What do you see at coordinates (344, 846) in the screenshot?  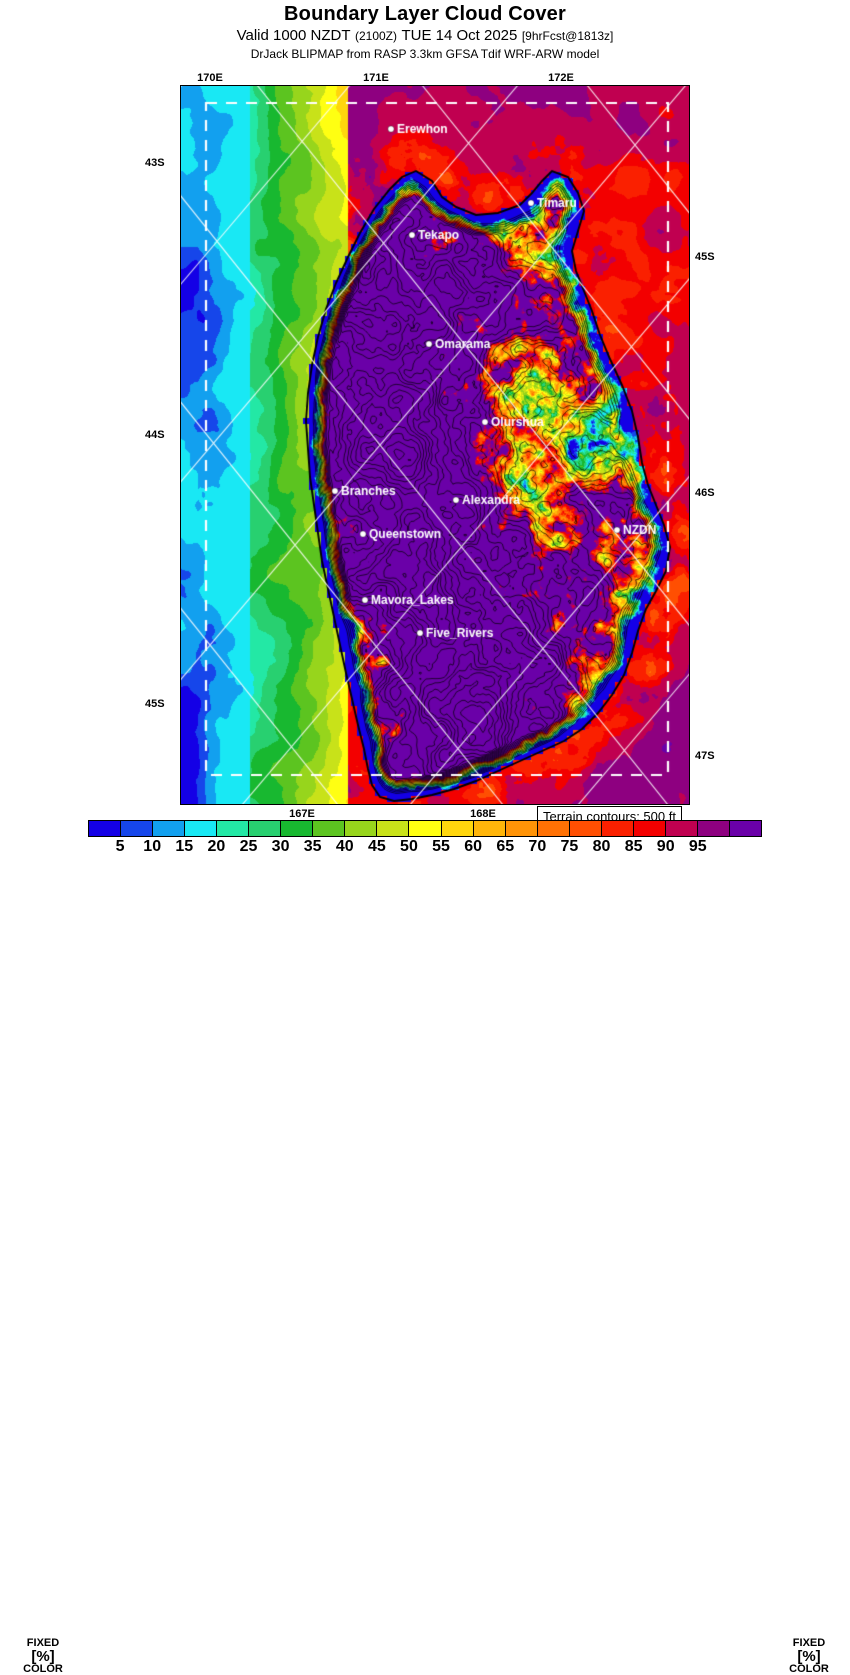 I see `colorbar-tick-40: 40` at bounding box center [344, 846].